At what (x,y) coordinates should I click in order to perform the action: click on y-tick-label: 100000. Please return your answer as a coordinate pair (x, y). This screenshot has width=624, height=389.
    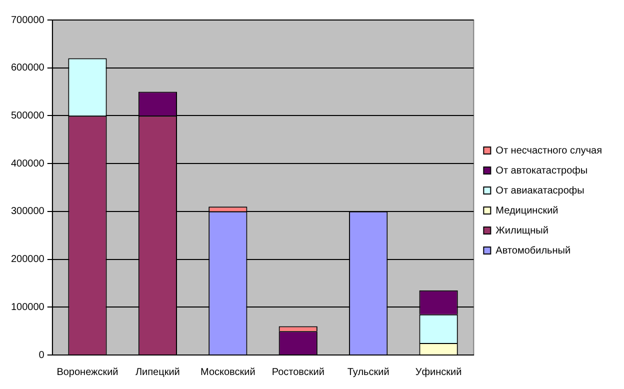
    Looking at the image, I should click on (27, 307).